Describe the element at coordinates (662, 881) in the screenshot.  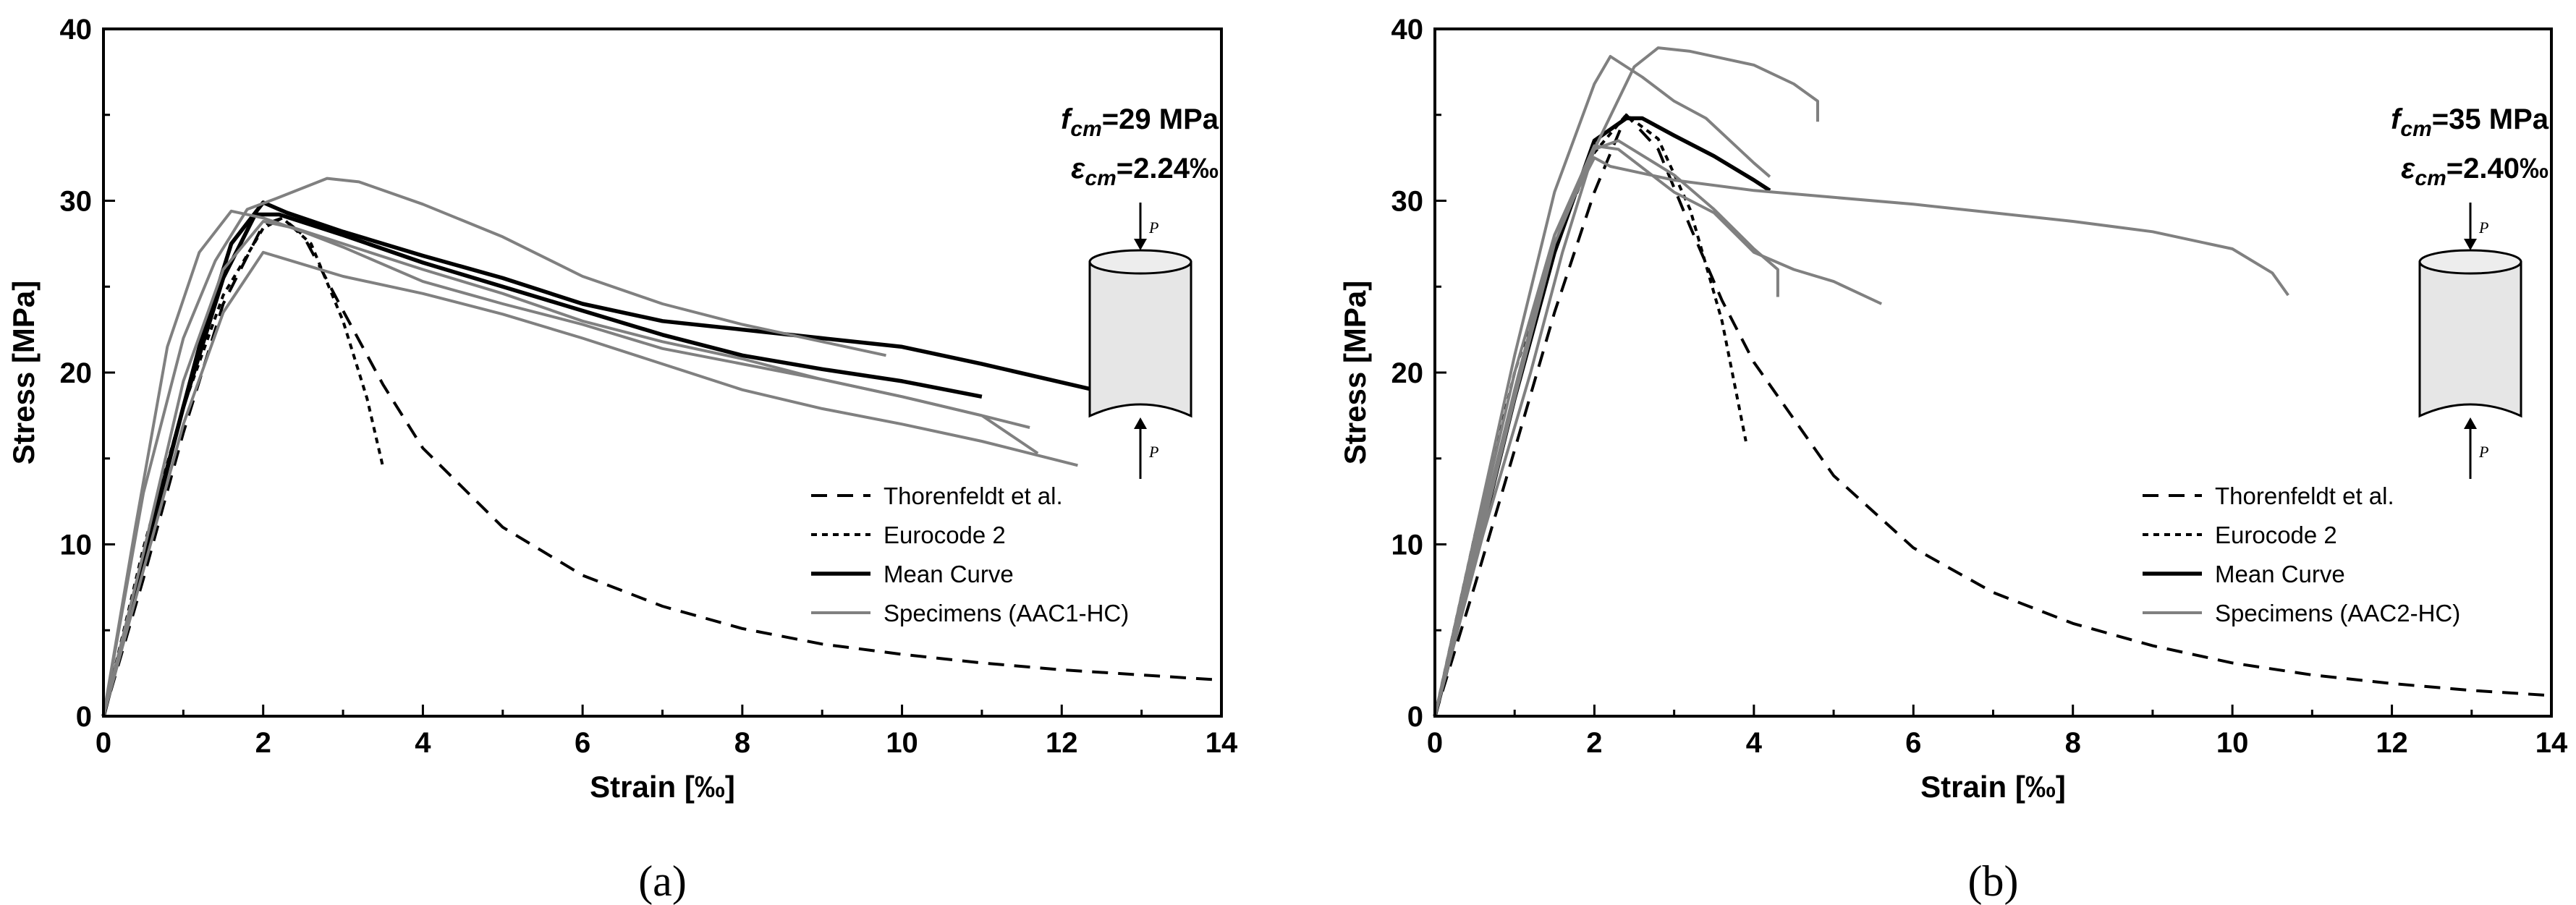
I see `panel-label: (a)` at that location.